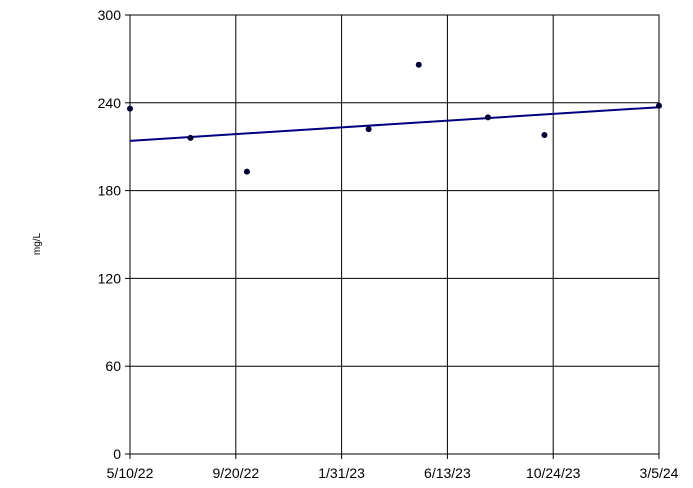  Describe the element at coordinates (659, 473) in the screenshot. I see `x-tick-label: 3/5/24` at that location.